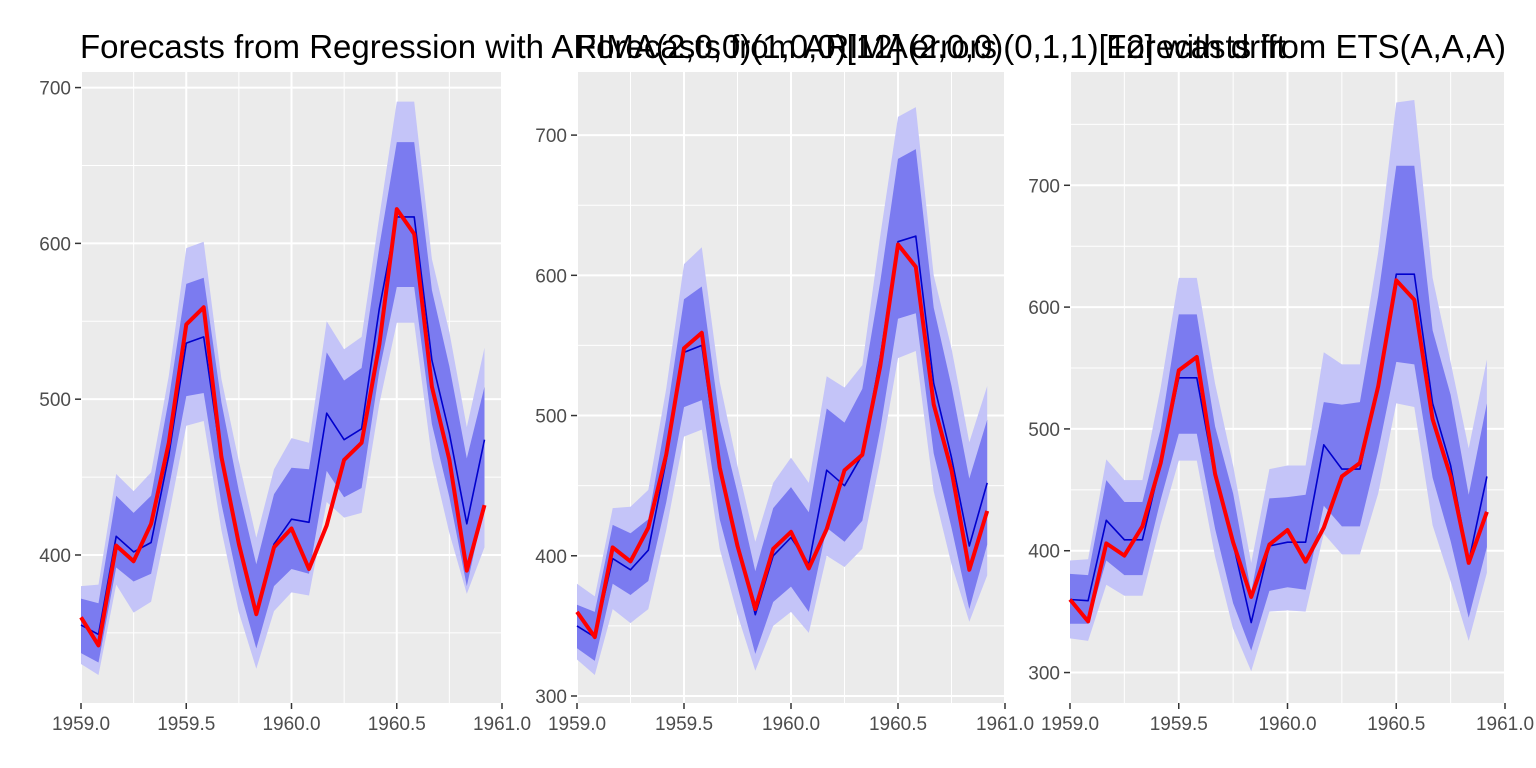 The image size is (1536, 768). What do you see at coordinates (1306, 46) in the screenshot?
I see `panel-title-ets: Forecasts from ETS(A,A,A)` at bounding box center [1306, 46].